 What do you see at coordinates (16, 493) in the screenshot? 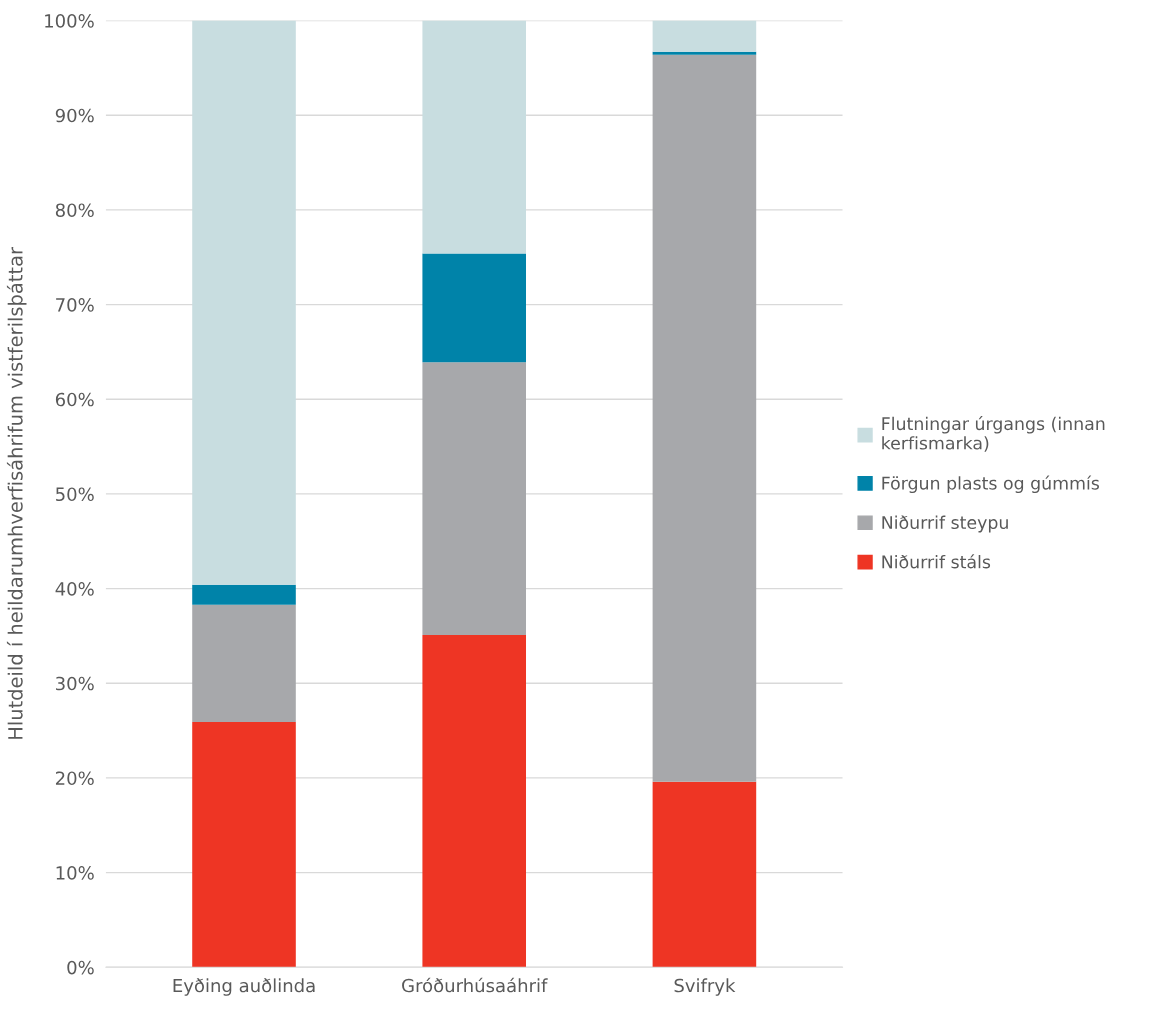
I see `y-axis-title: Hlutdeild í heildarumhverfisáhrifum vistferilsþáttar` at bounding box center [16, 493].